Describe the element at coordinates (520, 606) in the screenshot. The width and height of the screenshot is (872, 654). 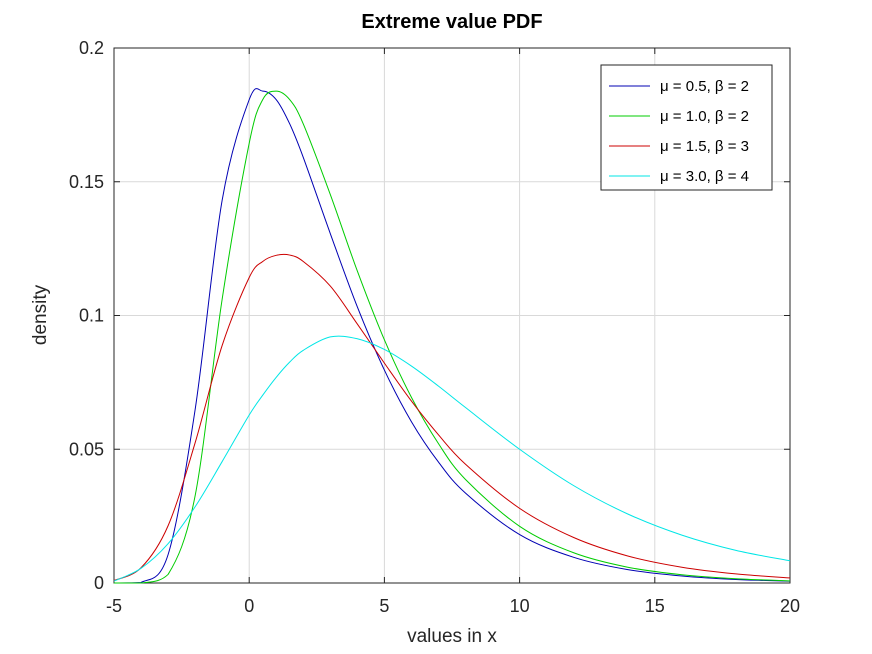
I see `x-tick-label: 10` at that location.